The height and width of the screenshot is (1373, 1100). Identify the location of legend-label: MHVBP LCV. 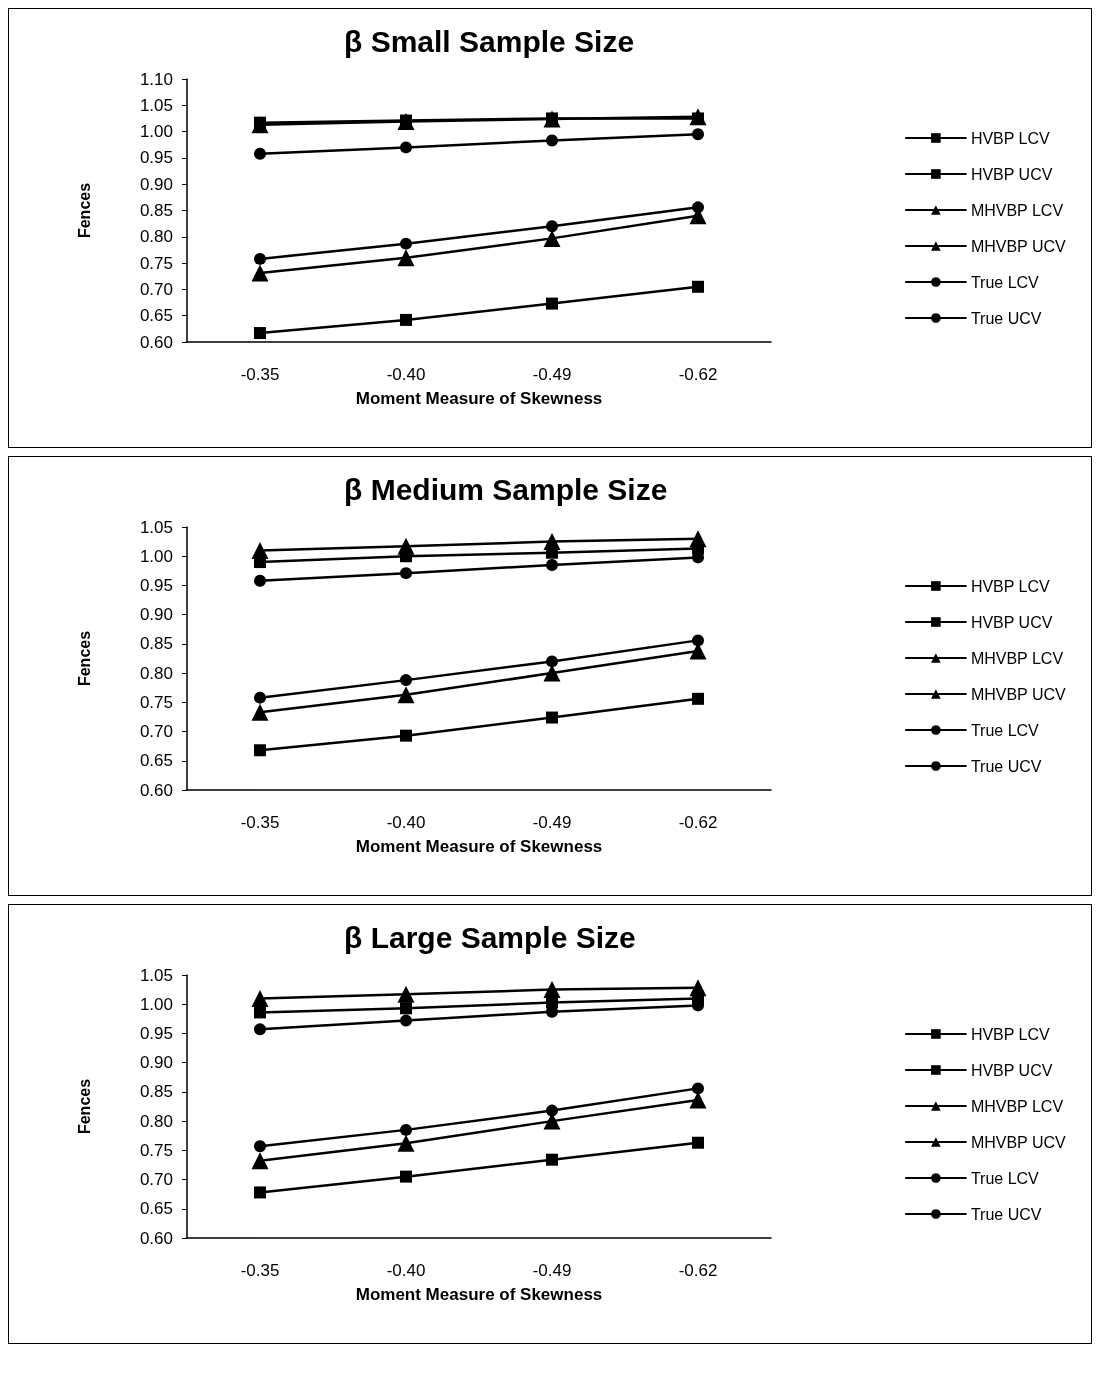
(1017, 210).